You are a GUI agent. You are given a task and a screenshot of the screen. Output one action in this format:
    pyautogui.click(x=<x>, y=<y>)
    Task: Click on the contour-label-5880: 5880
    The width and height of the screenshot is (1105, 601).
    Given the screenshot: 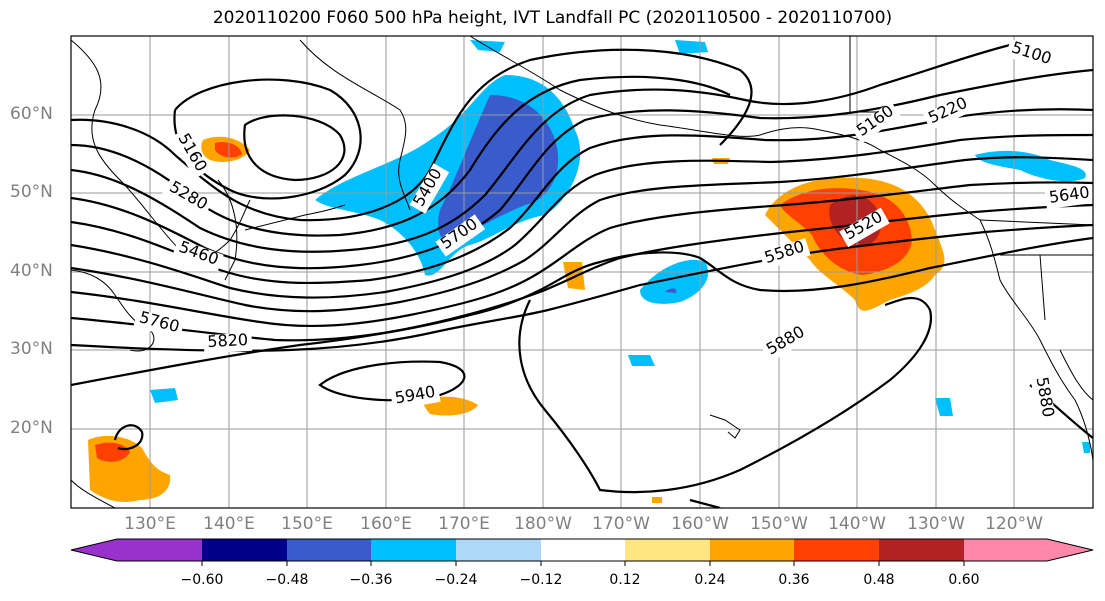 What is the action you would take?
    pyautogui.click(x=786, y=342)
    